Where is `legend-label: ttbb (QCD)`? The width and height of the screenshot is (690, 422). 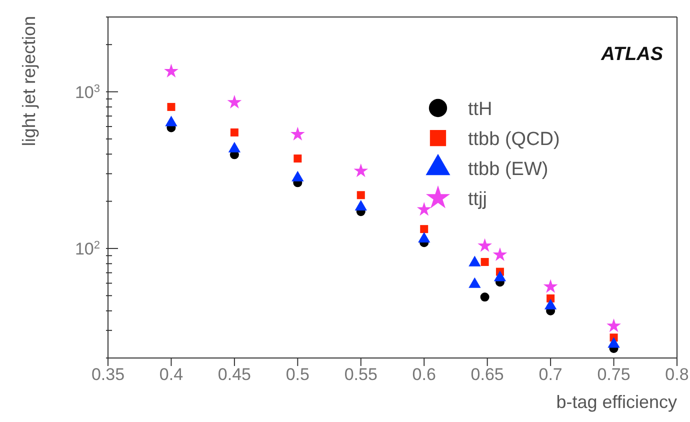 legend-label: ttbb (QCD) is located at coordinates (514, 139).